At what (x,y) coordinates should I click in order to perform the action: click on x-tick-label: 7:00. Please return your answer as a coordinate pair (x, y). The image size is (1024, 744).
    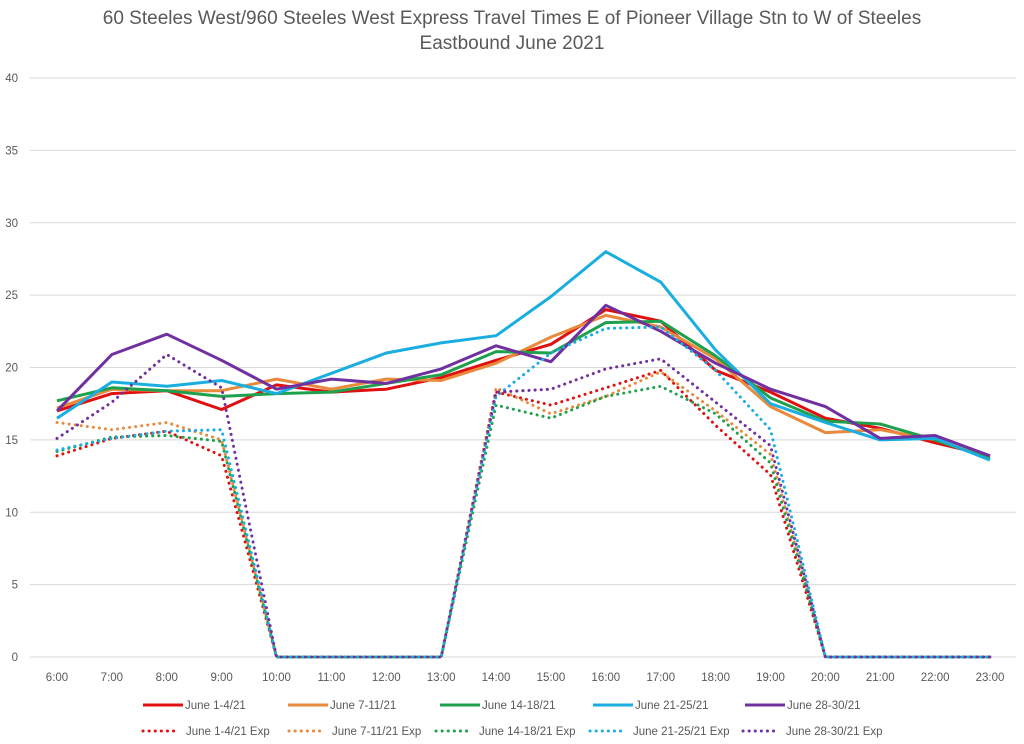
    Looking at the image, I should click on (112, 678).